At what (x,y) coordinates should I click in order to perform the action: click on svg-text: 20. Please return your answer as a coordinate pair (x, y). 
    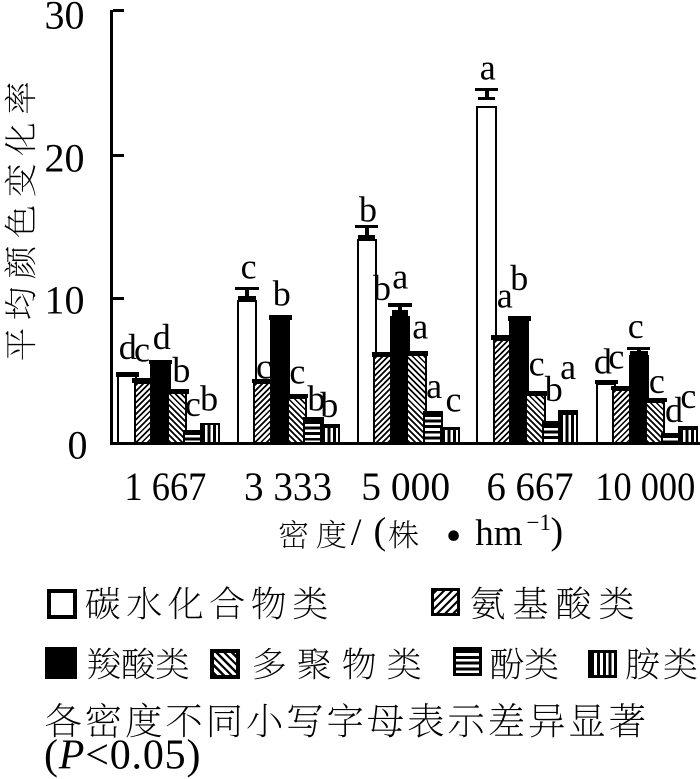
    Looking at the image, I should click on (65, 158).